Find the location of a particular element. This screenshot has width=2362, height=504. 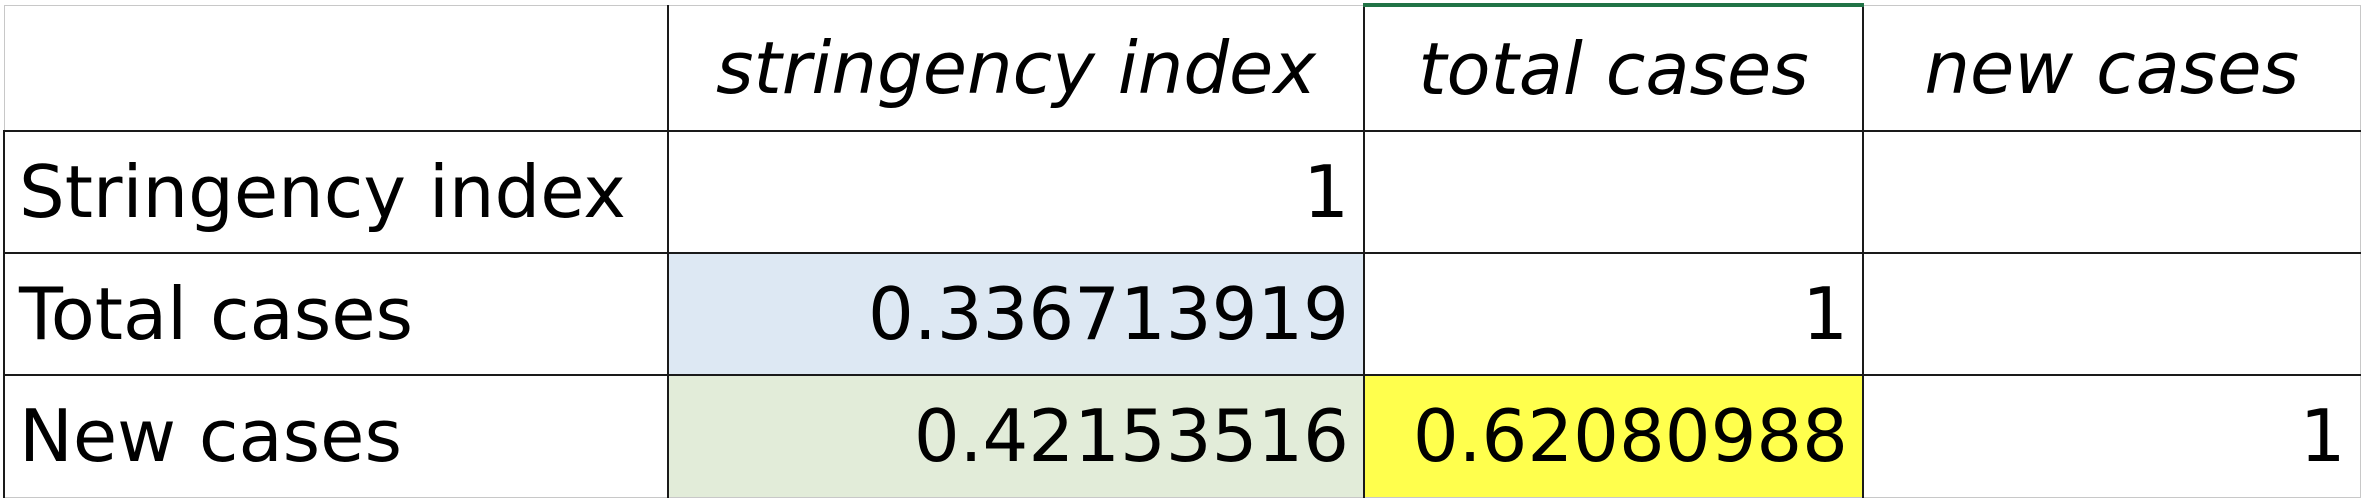

row-label-new-cases: New cases is located at coordinates (336, 436).